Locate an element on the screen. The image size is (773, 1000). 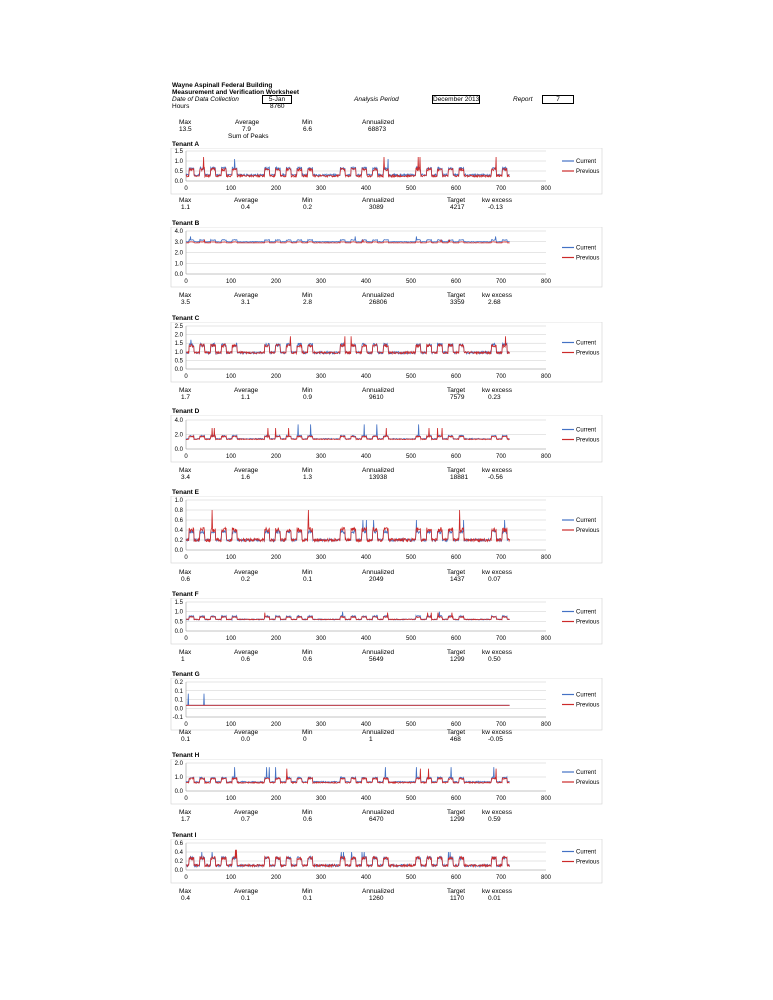
x-tick-label: 500 is located at coordinates (411, 639).